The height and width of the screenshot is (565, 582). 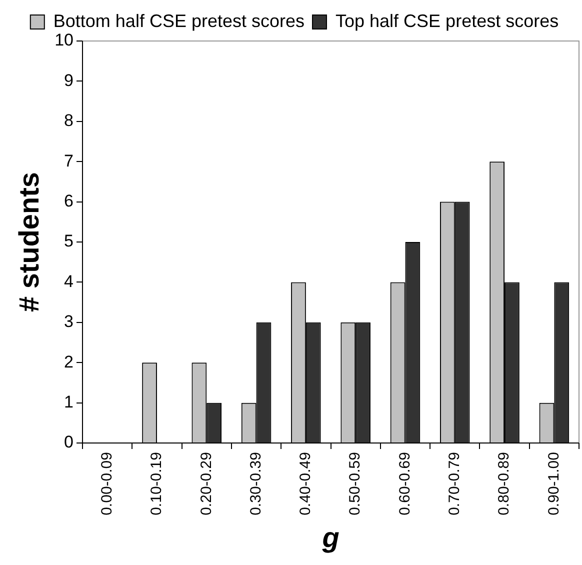 I want to click on y-tick-label: 0, so click(x=69, y=442).